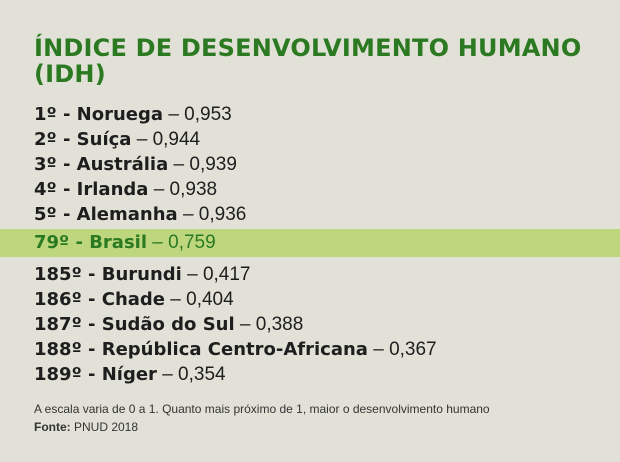 The width and height of the screenshot is (620, 462). Describe the element at coordinates (310, 374) in the screenshot. I see `ranking-row-189: 189º - Níger – 0,354` at that location.